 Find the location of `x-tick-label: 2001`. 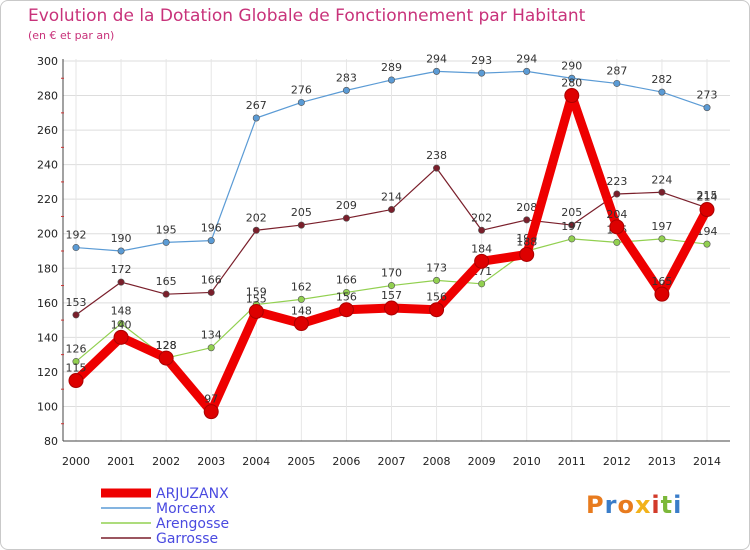

x-tick-label: 2001 is located at coordinates (121, 461).